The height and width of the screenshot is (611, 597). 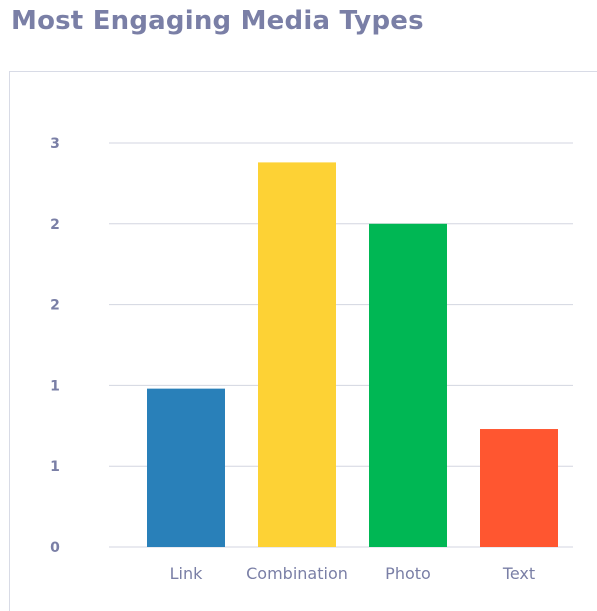 What do you see at coordinates (55, 144) in the screenshot?
I see `y-tick-label: 3` at bounding box center [55, 144].